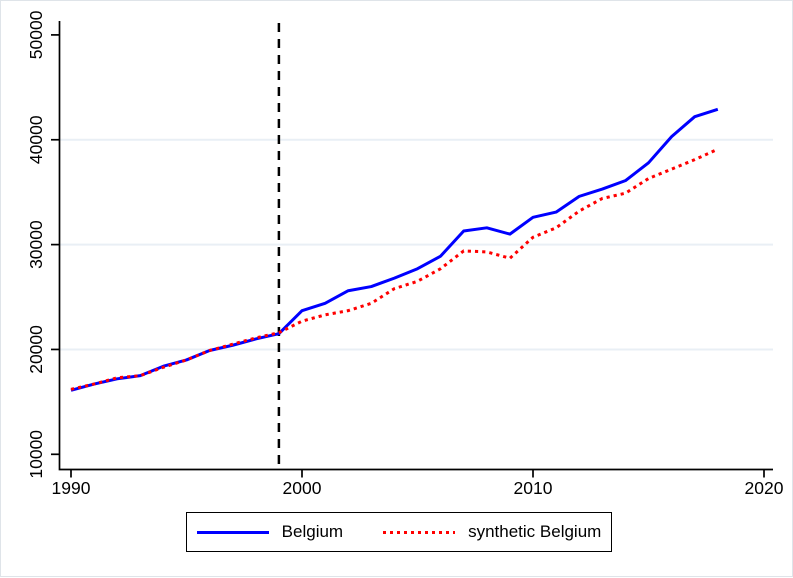 Image resolution: width=793 pixels, height=578 pixels. What do you see at coordinates (36, 34) in the screenshot?
I see `y-tick-label: 50000` at bounding box center [36, 34].